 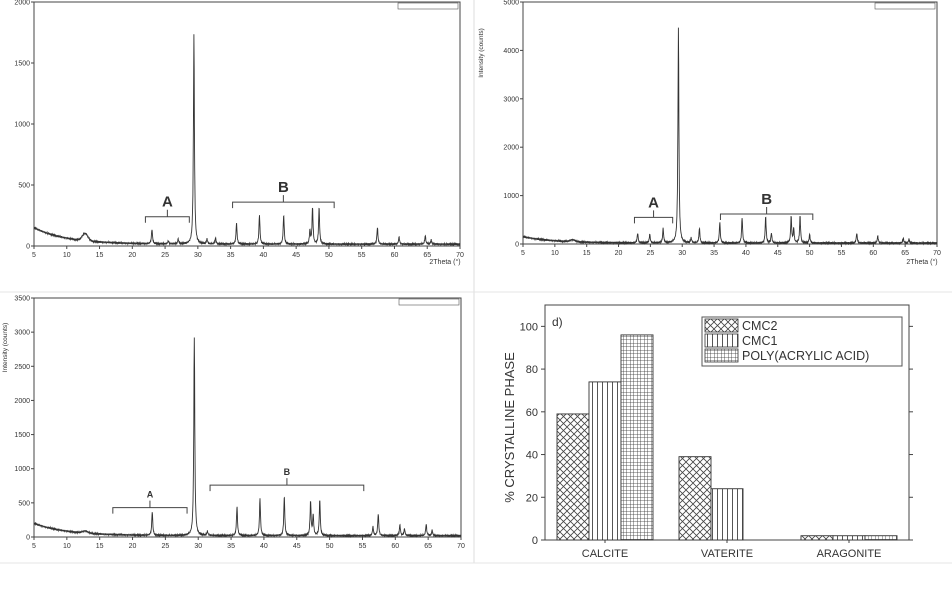 I want to click on bar-cmc2-vaterite, so click(x=695, y=498).